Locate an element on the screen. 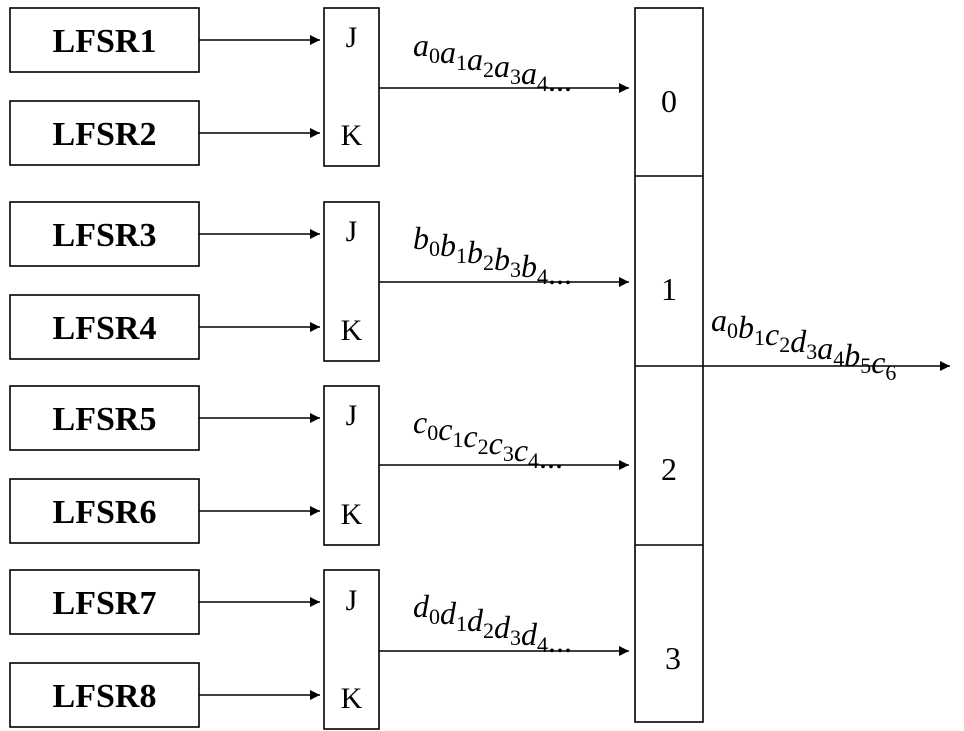 This screenshot has height=731, width=964. lfsr-label-2: LFSR2 is located at coordinates (105, 134).